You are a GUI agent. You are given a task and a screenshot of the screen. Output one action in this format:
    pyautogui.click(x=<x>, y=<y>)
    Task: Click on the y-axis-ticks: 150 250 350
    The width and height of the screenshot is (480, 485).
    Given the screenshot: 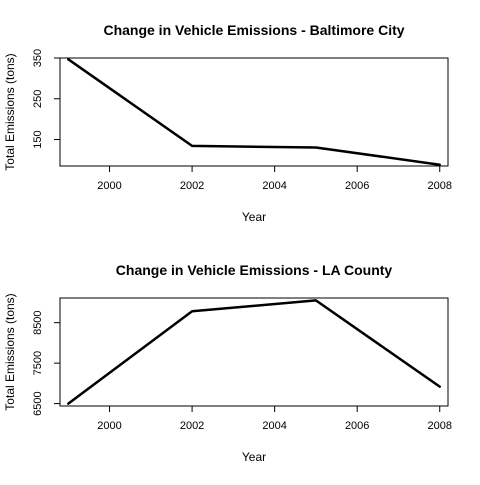 What is the action you would take?
    pyautogui.click(x=46, y=99)
    